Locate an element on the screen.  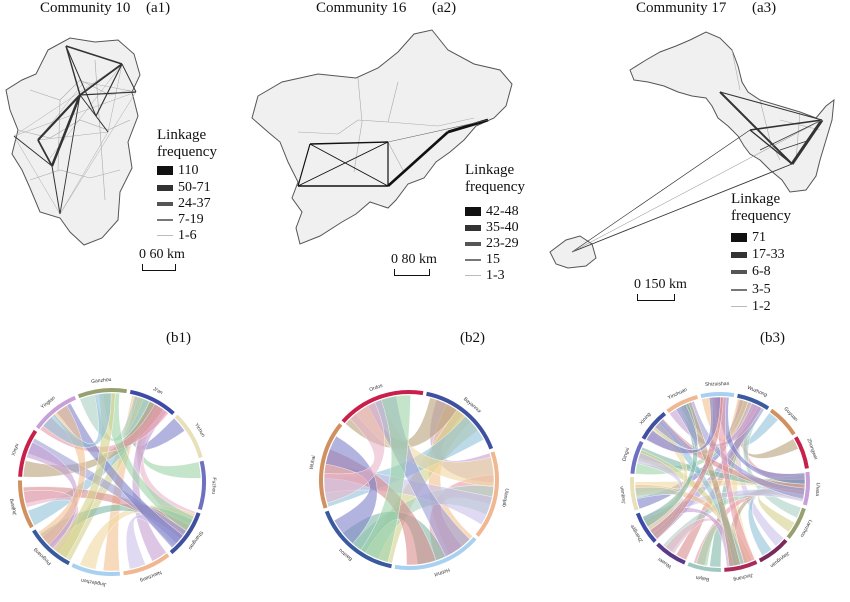
legend-label: 24-37 is located at coordinates (194, 203).